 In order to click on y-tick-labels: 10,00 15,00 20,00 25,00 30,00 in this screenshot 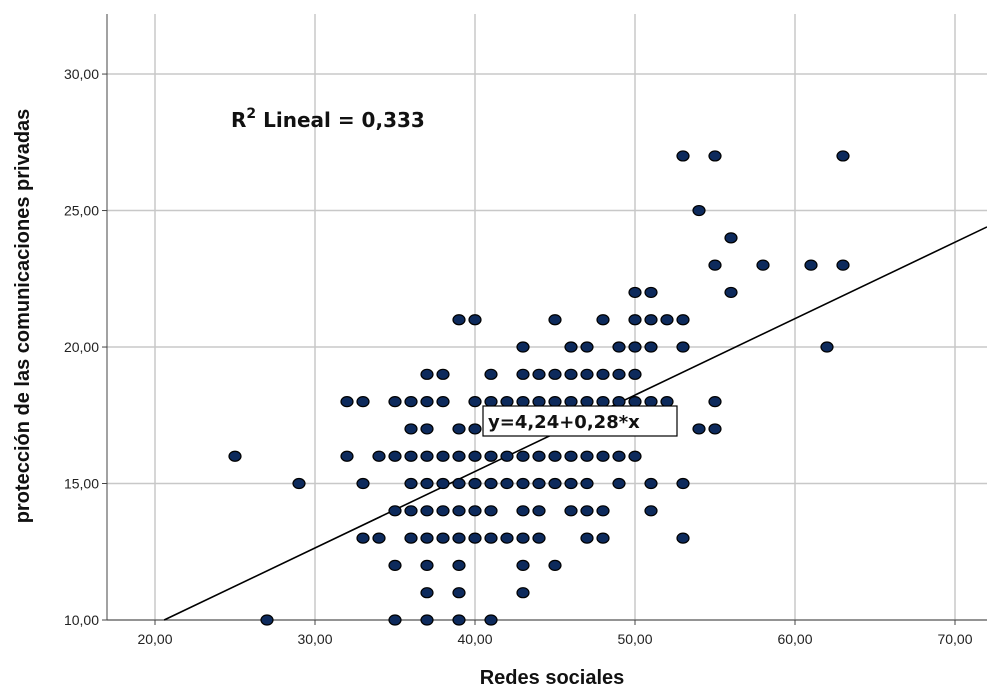, I will do `click(85, 347)`.